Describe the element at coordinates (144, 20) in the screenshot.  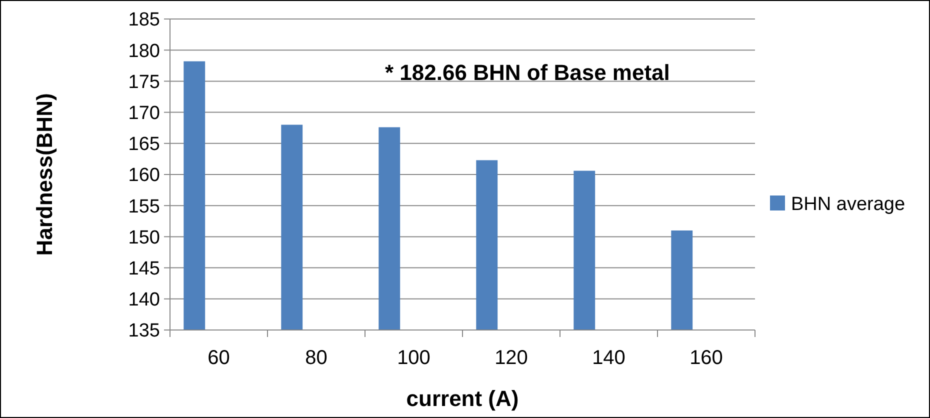
I see `y-tick-label: 185` at that location.